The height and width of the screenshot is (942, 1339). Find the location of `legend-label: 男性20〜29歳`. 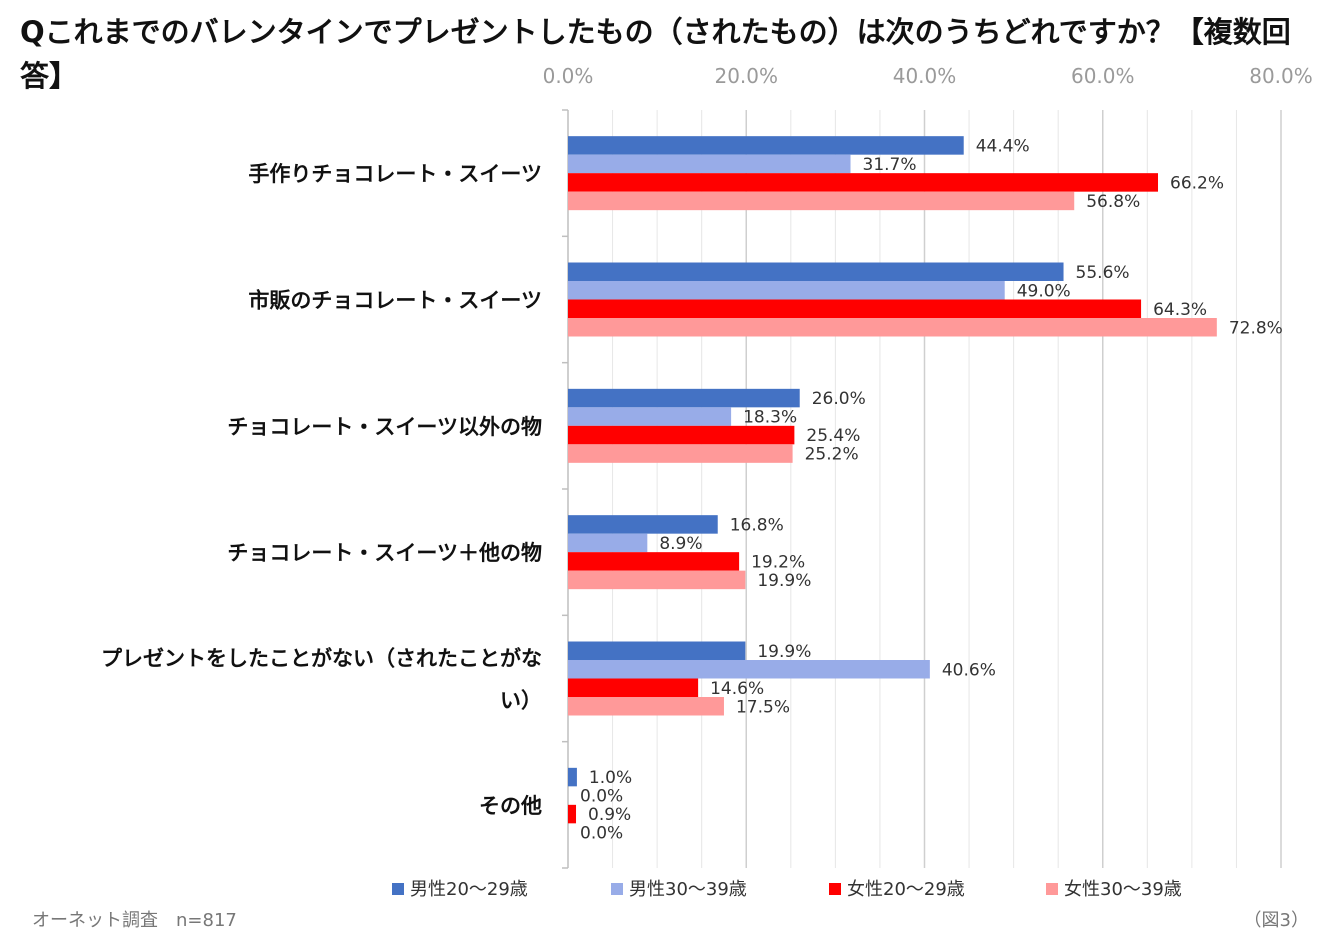

legend-label: 男性20〜29歳 is located at coordinates (469, 889).